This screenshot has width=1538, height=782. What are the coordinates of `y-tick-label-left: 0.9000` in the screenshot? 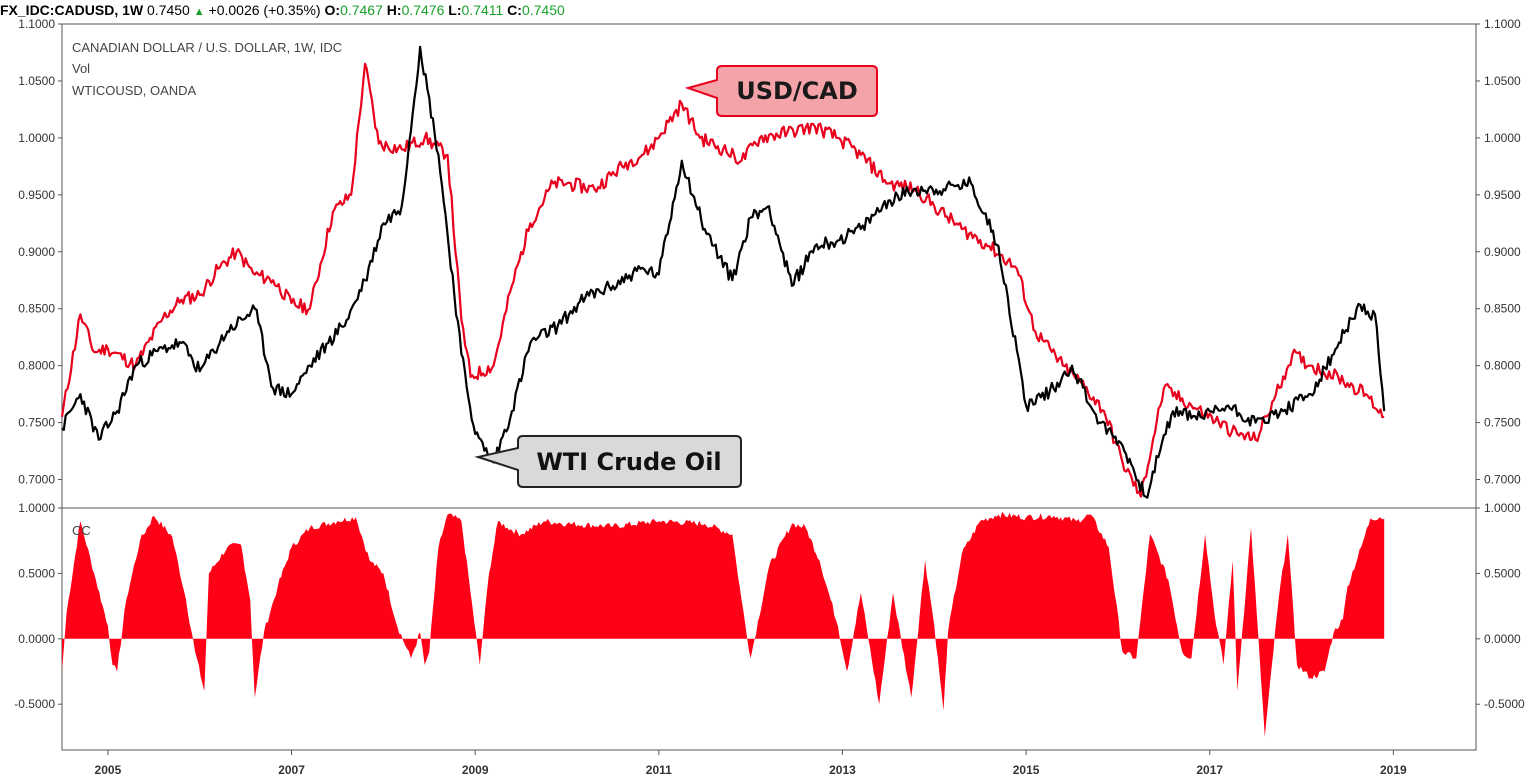 It's located at (36, 252).